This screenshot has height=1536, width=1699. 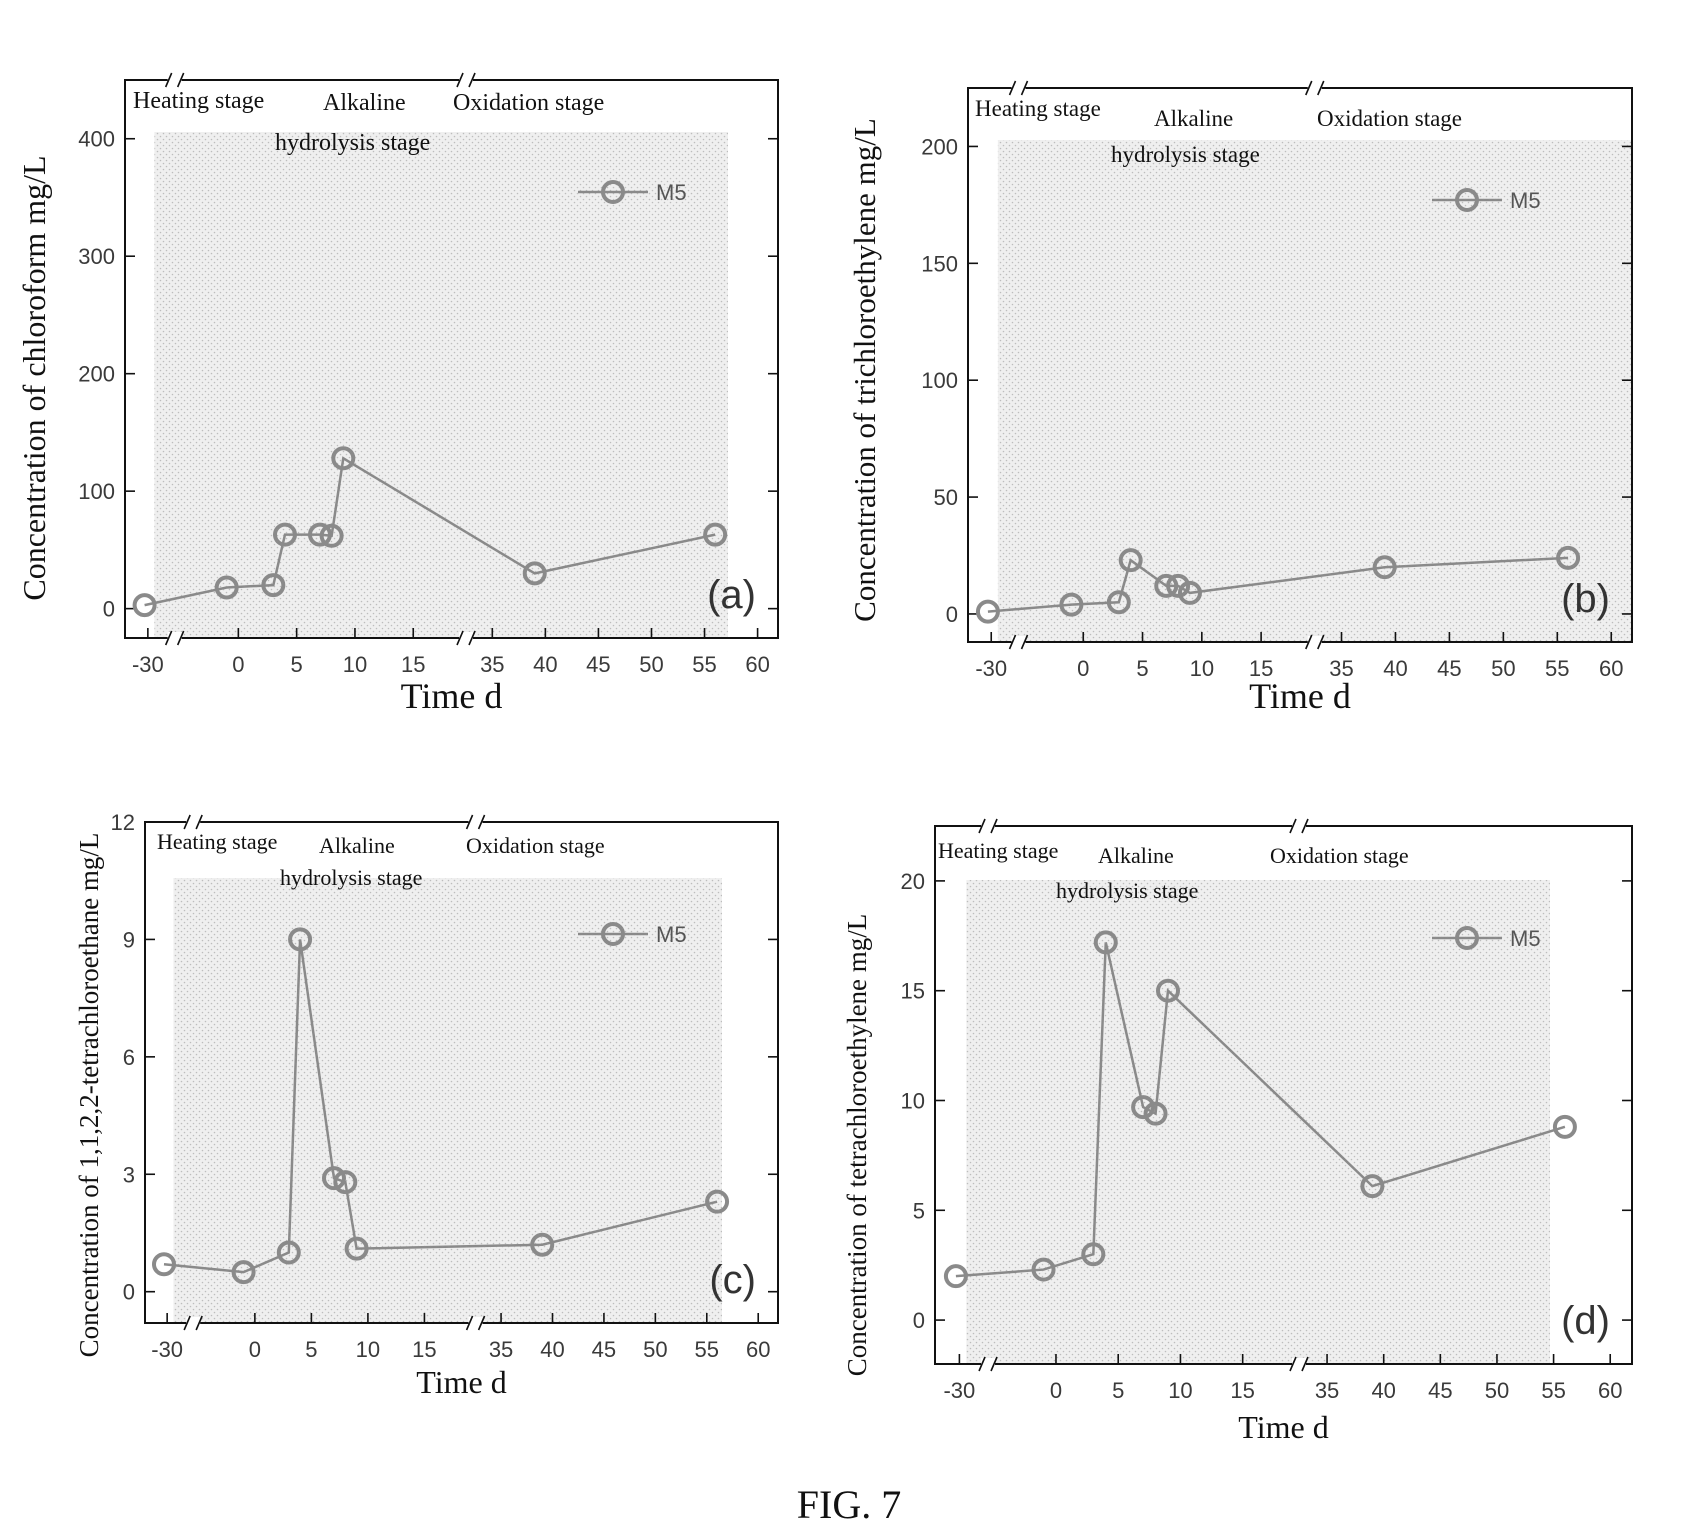 What do you see at coordinates (96, 256) in the screenshot?
I see `y-tick-label: 300` at bounding box center [96, 256].